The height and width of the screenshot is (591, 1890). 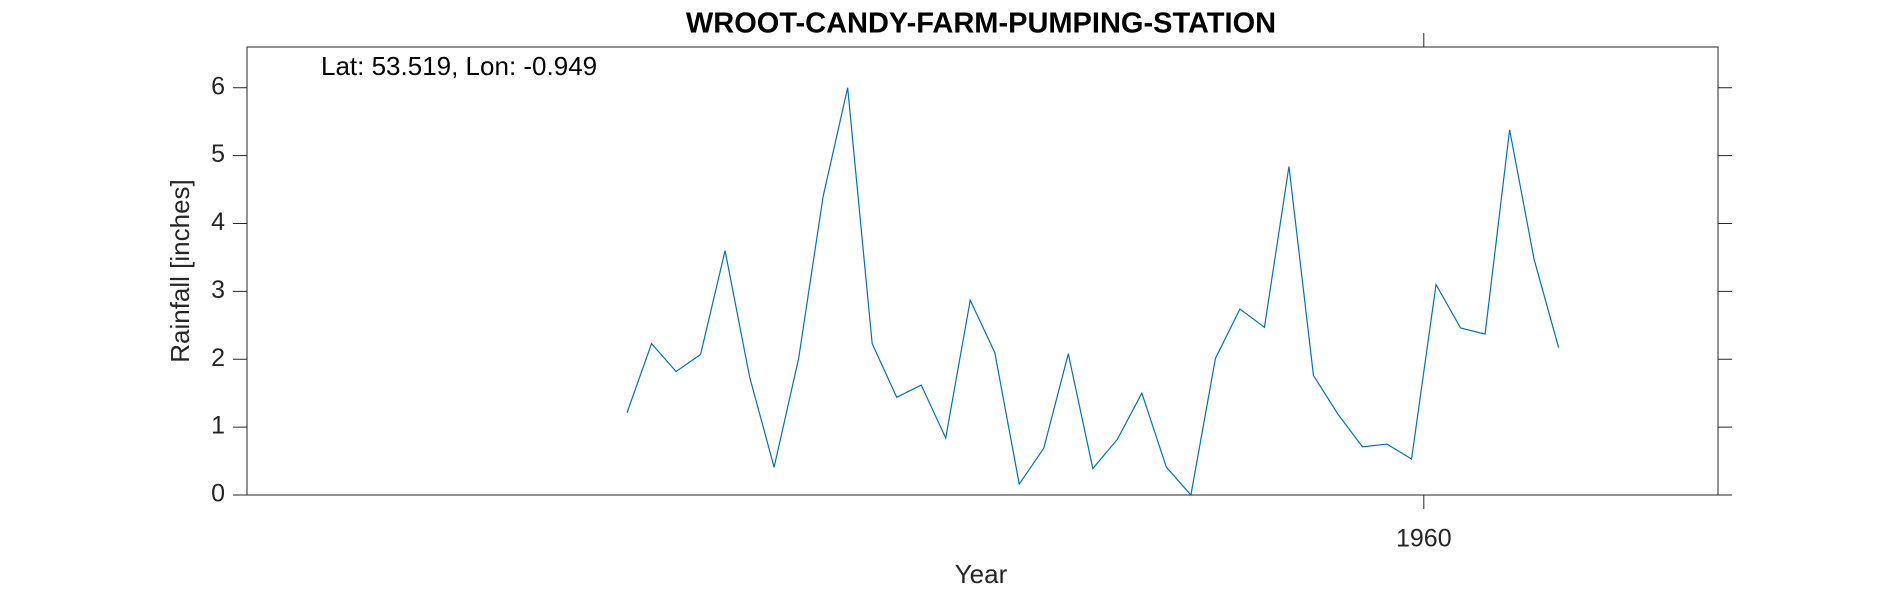 I want to click on x-tick-label: 1960, so click(x=1424, y=539).